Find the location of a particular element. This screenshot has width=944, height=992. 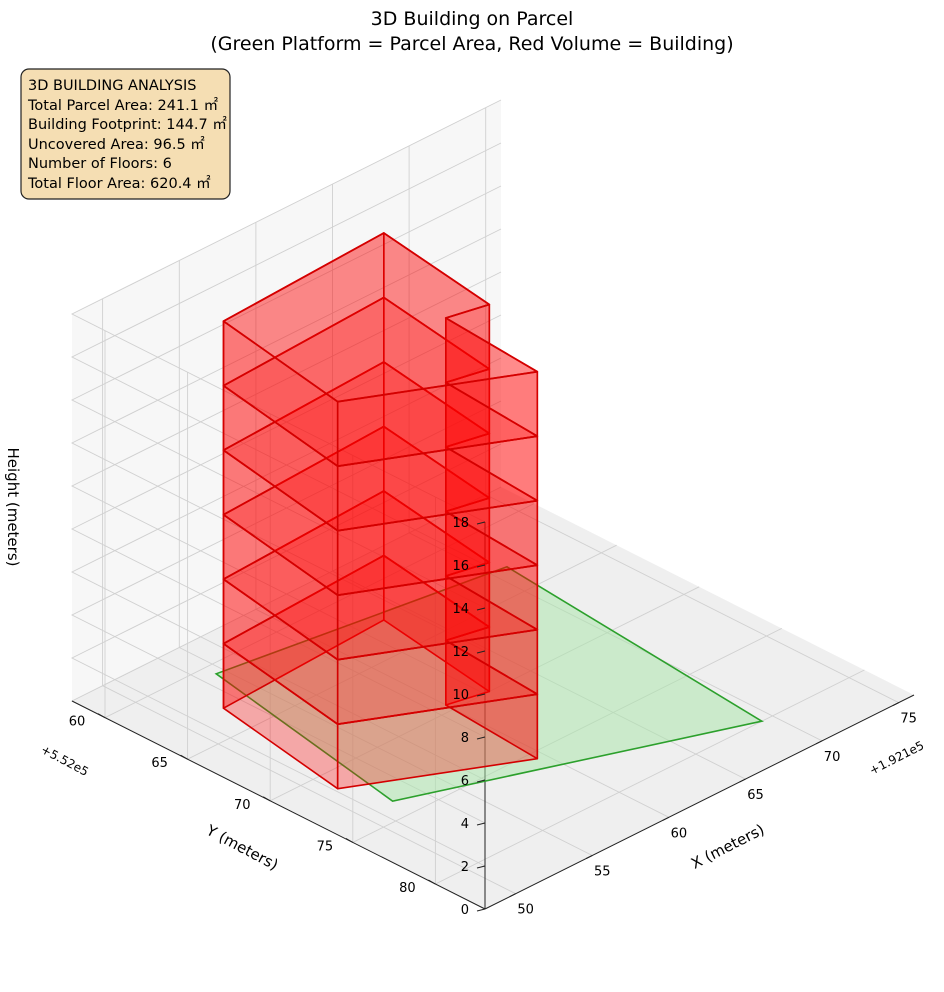

y-tick-label: 80 is located at coordinates (407, 888).